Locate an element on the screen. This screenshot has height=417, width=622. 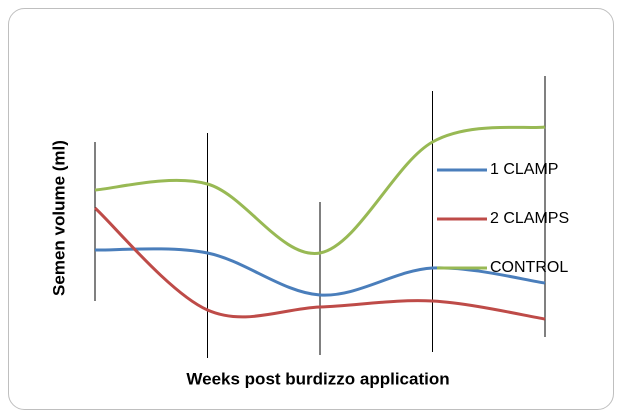
legend-label: 1 CLAMP is located at coordinates (524, 169).